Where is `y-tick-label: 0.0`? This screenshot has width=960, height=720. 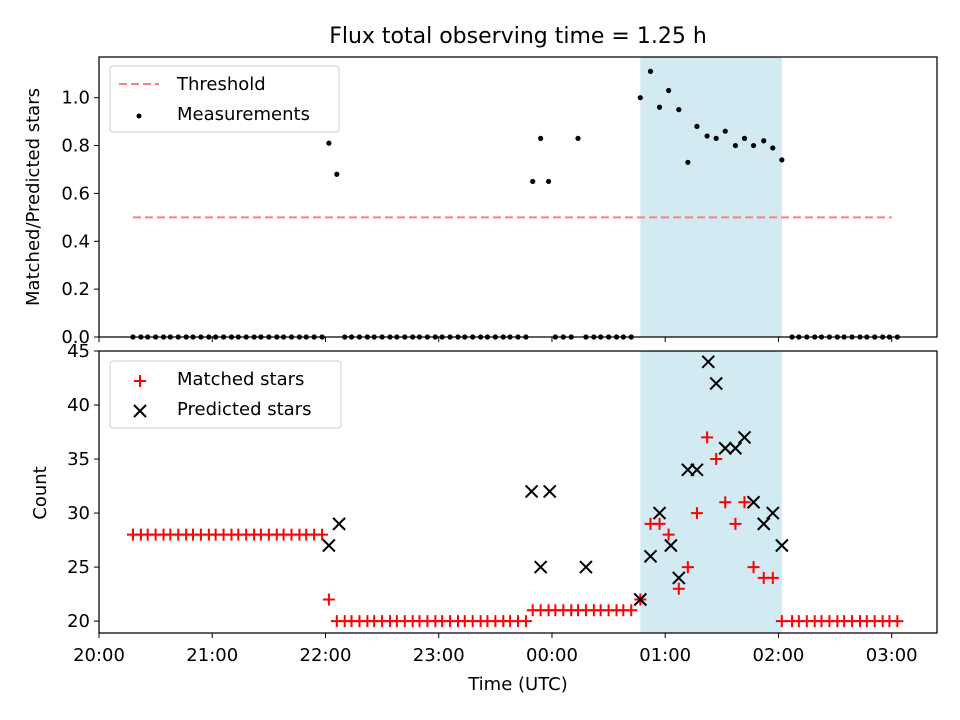 y-tick-label: 0.0 is located at coordinates (75, 337).